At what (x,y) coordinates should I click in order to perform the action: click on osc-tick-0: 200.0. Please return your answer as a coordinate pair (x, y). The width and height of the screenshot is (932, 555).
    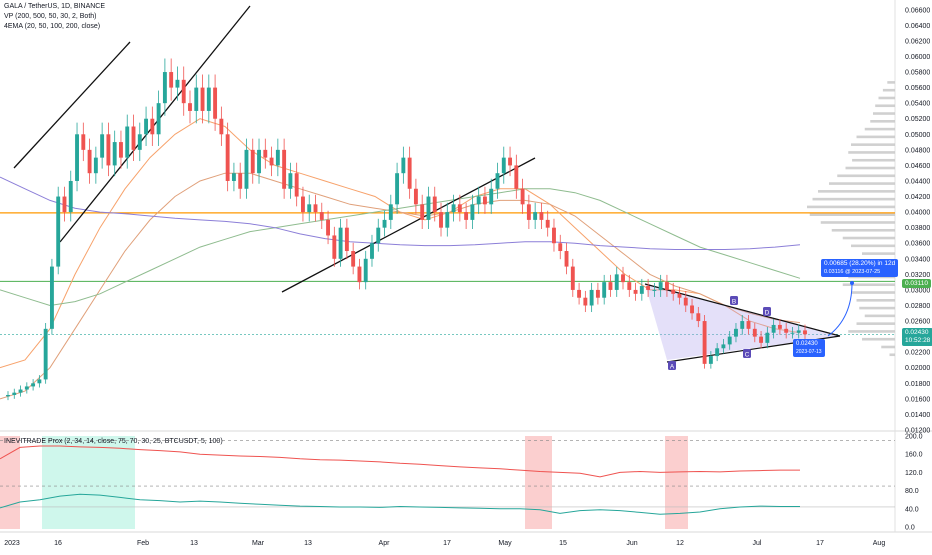
    Looking at the image, I should click on (914, 437).